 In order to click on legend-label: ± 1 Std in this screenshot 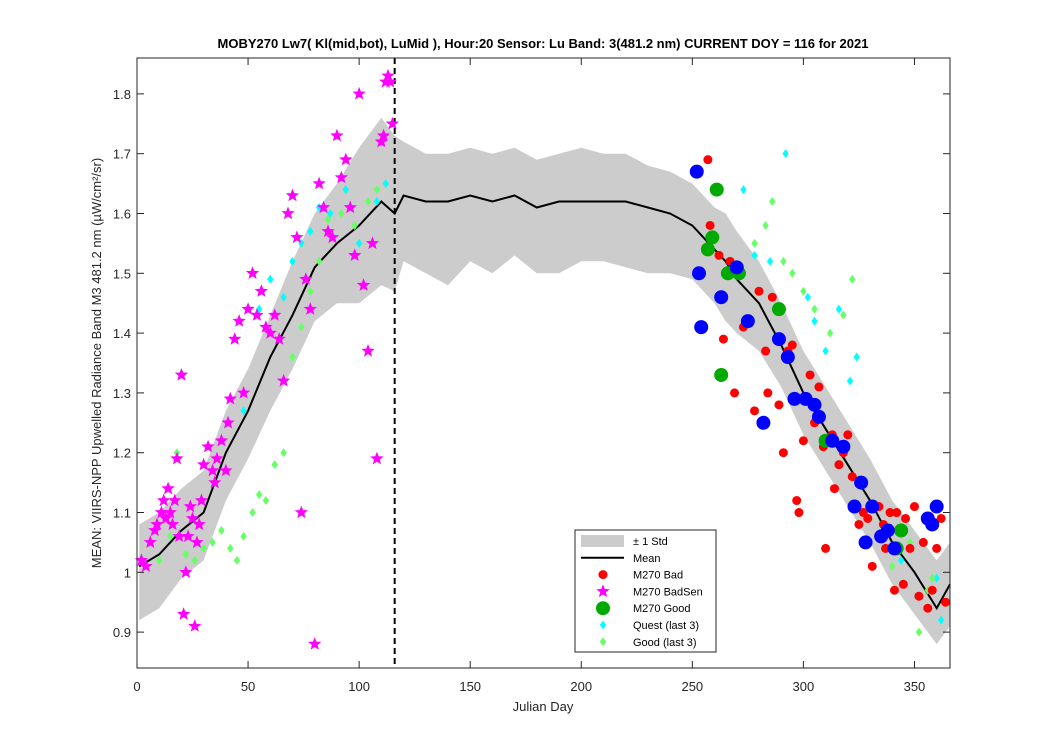, I will do `click(650, 542)`.